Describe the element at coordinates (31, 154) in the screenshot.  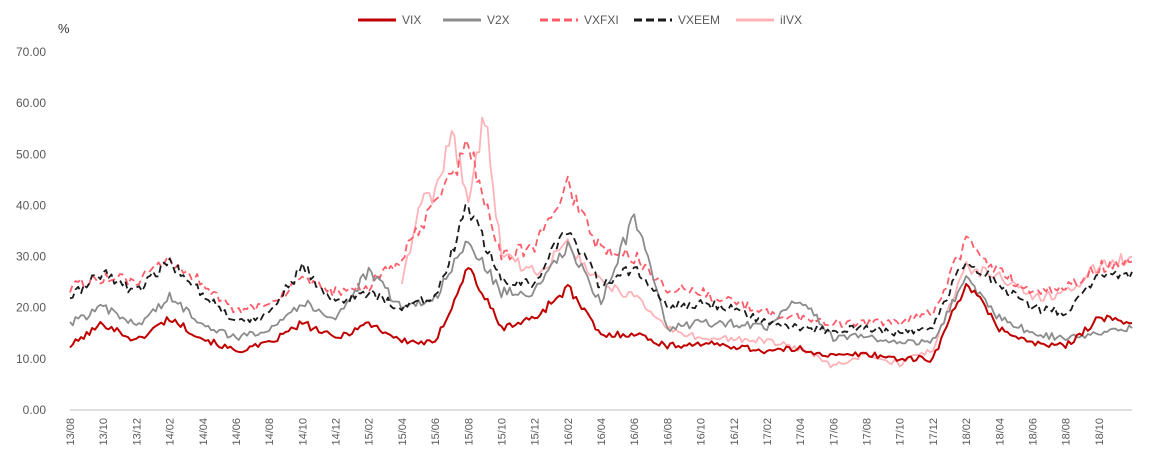
I see `y-tick-label: 50.00` at that location.